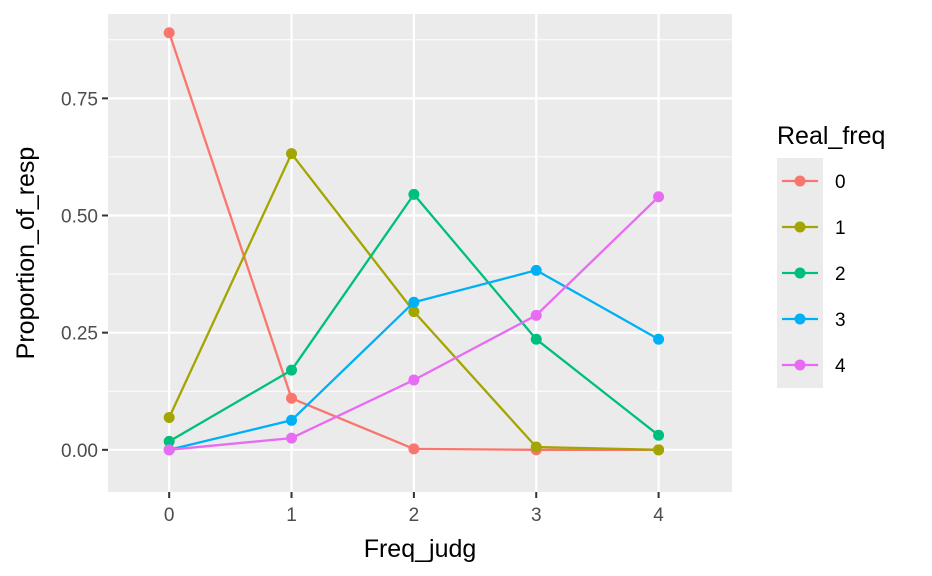 The height and width of the screenshot is (576, 932). Describe the element at coordinates (414, 515) in the screenshot. I see `x-tick-label: 2` at that location.